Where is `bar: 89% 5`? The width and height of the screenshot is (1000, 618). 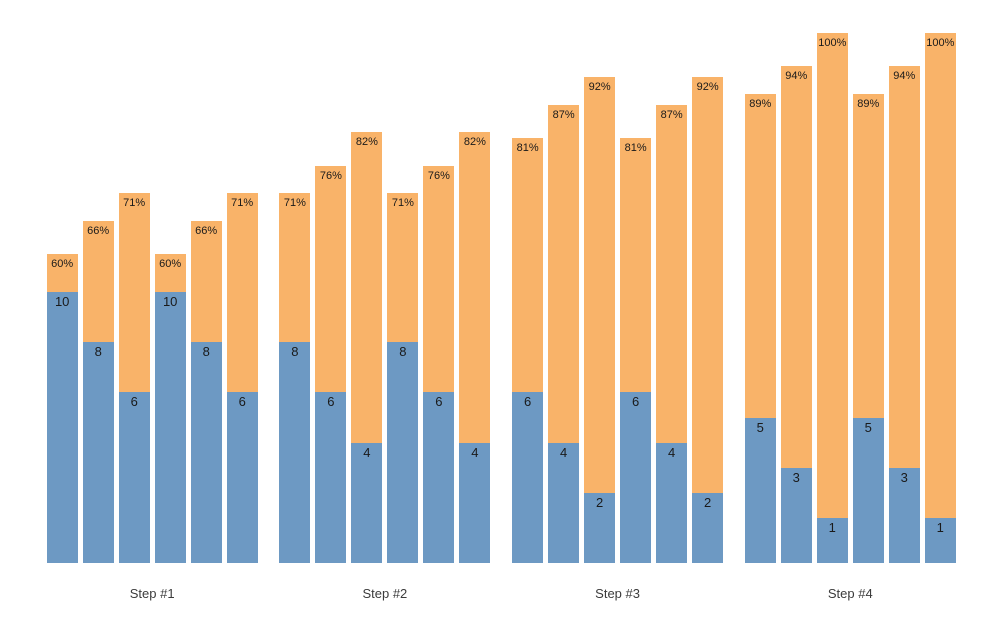 bar: 89% 5 is located at coordinates (868, 328).